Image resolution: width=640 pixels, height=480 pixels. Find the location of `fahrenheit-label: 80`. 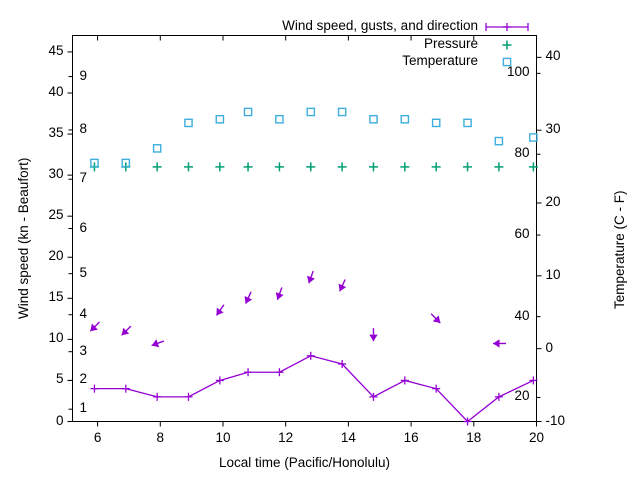

fahrenheit-label: 80 is located at coordinates (522, 153).